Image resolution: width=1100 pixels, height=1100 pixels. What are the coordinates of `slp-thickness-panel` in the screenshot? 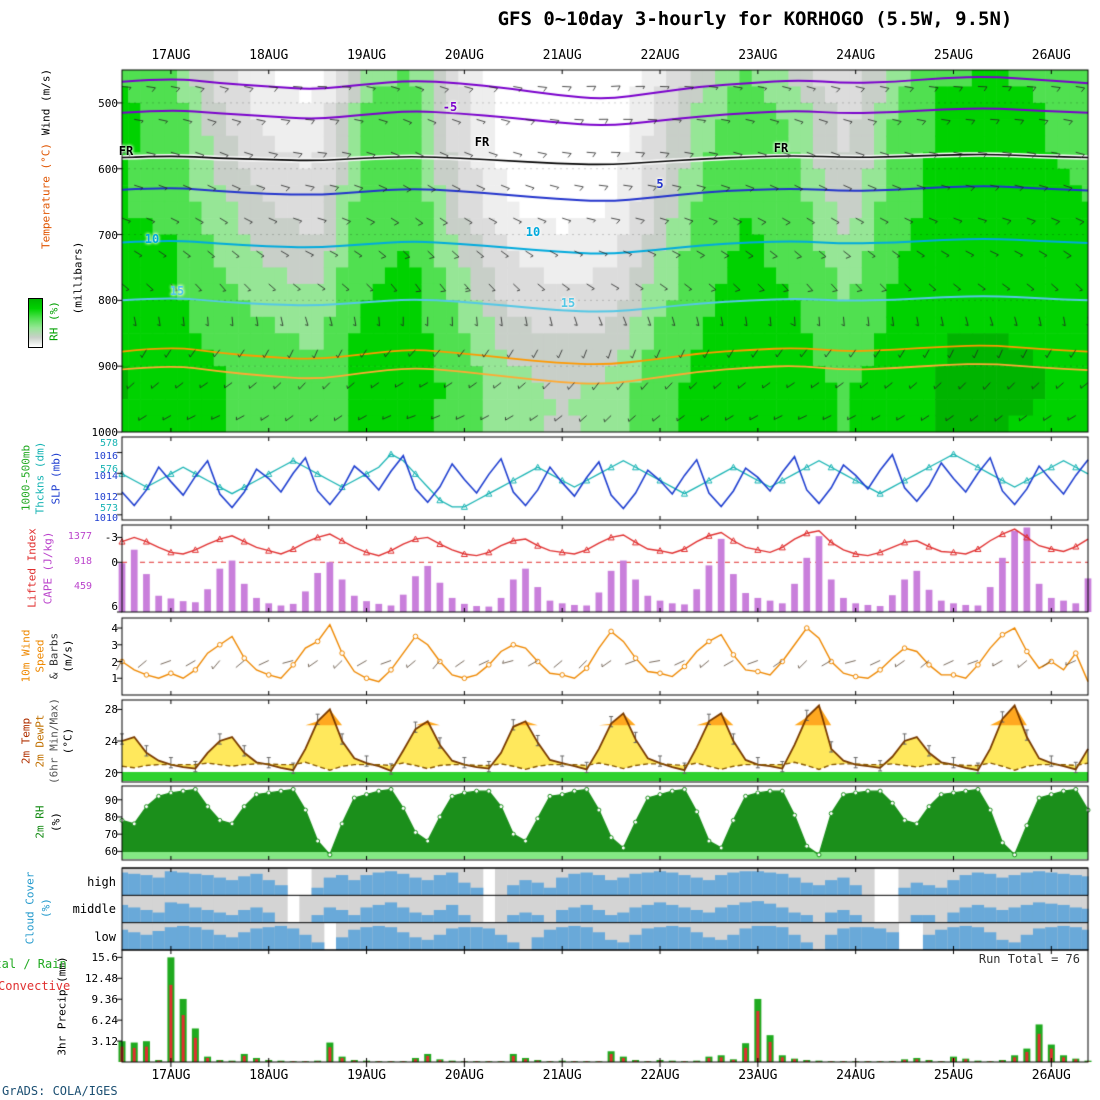 It's located at (605, 478).